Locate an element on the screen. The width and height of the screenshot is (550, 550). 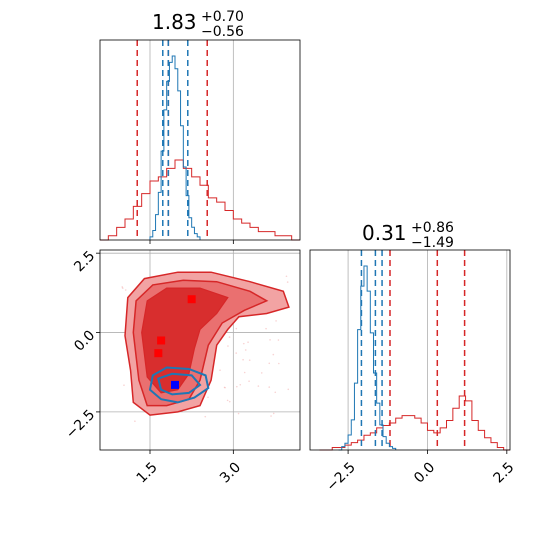
title-2-lower: −1.49 is located at coordinates (432, 243).